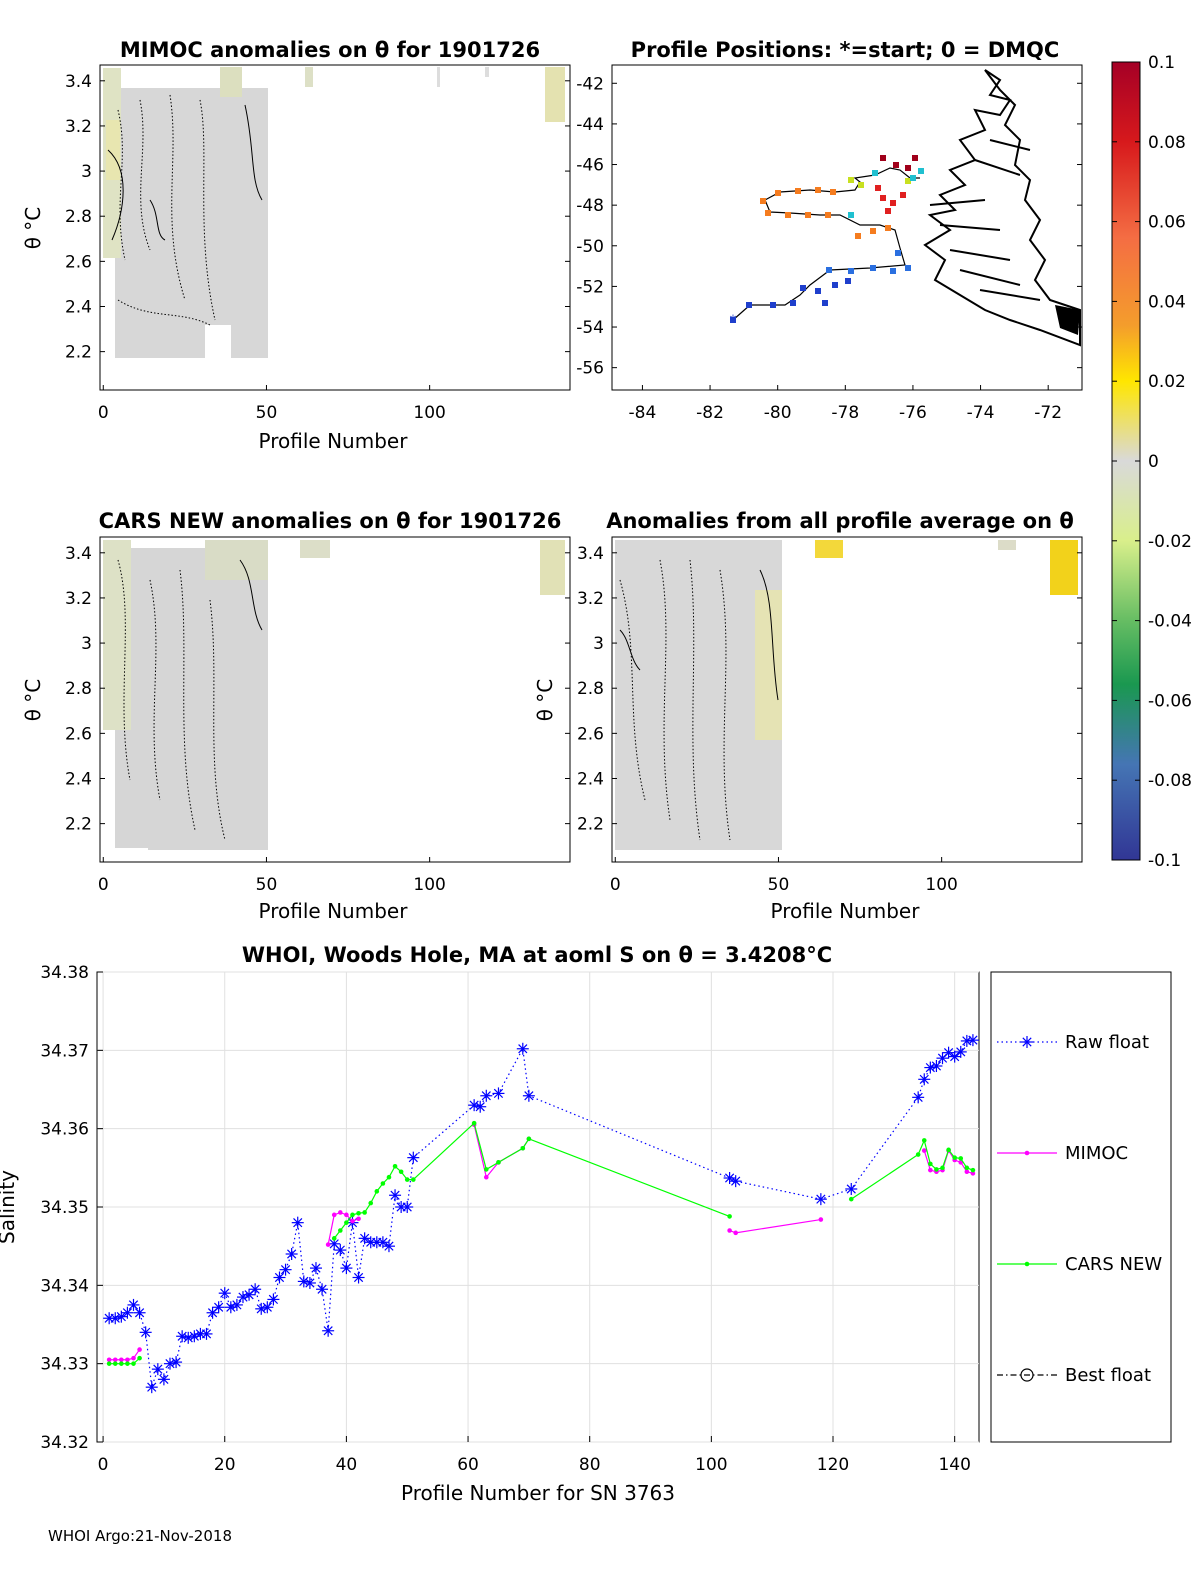 This screenshot has height=1575, width=1200. What do you see at coordinates (103, 413) in the screenshot?
I see `mimoc-xtick-label: 0` at bounding box center [103, 413].